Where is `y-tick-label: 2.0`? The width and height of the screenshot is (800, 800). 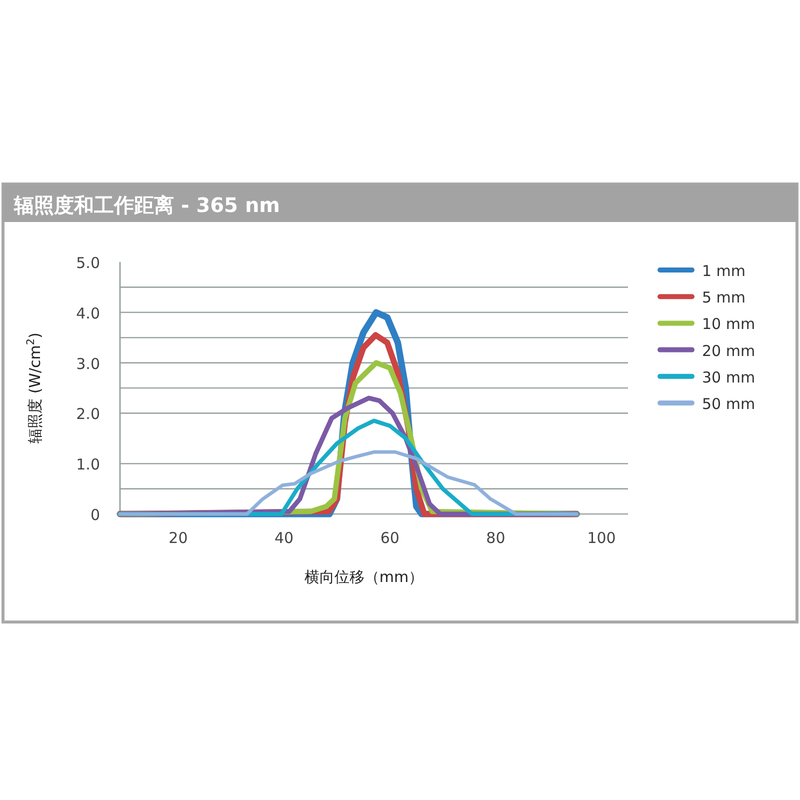
y-tick-label: 2.0 is located at coordinates (88, 414).